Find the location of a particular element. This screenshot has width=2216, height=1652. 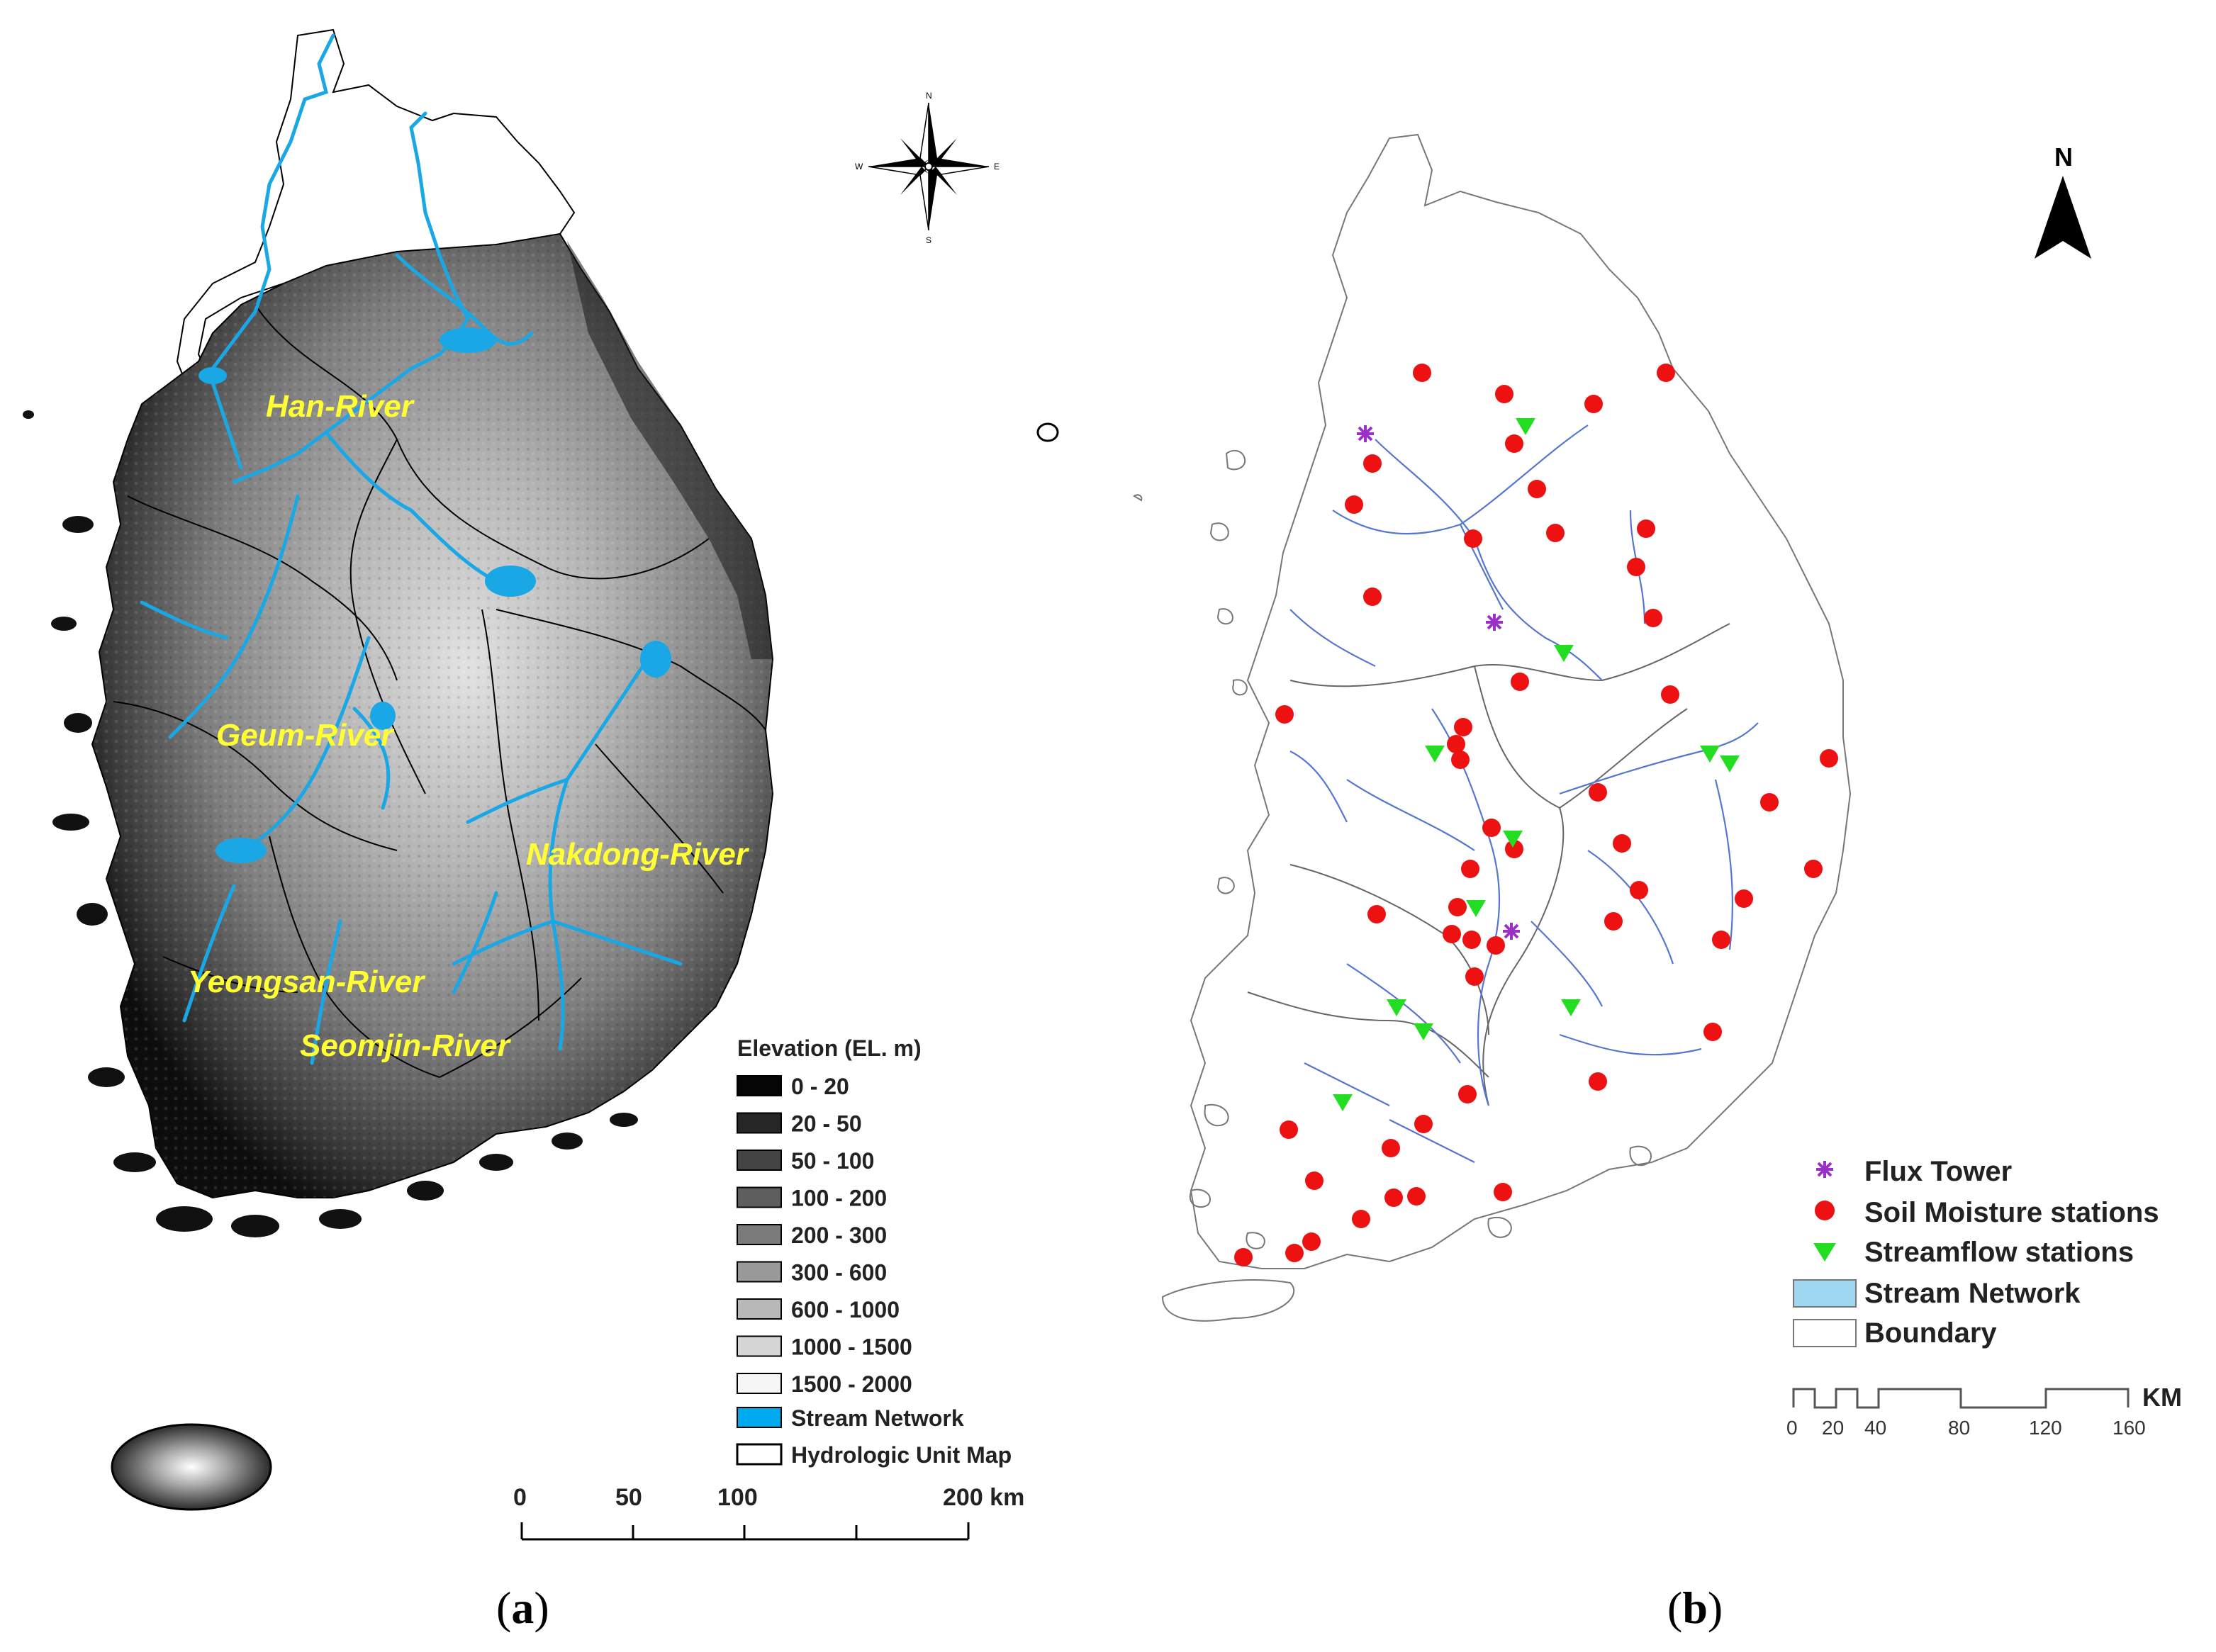

scale-a-tick-0: 0 is located at coordinates (520, 1498).